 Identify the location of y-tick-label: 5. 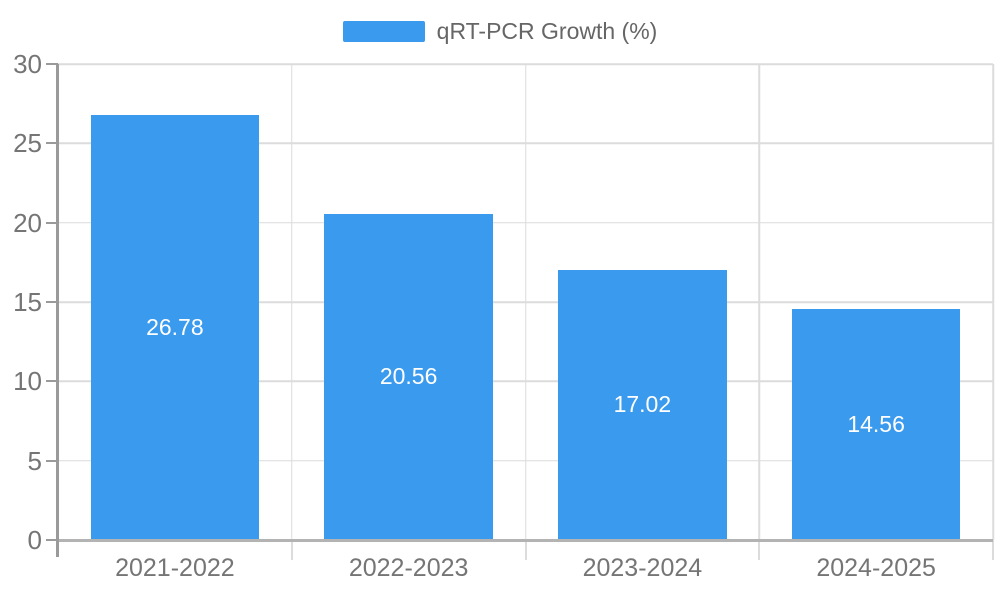
(34, 460).